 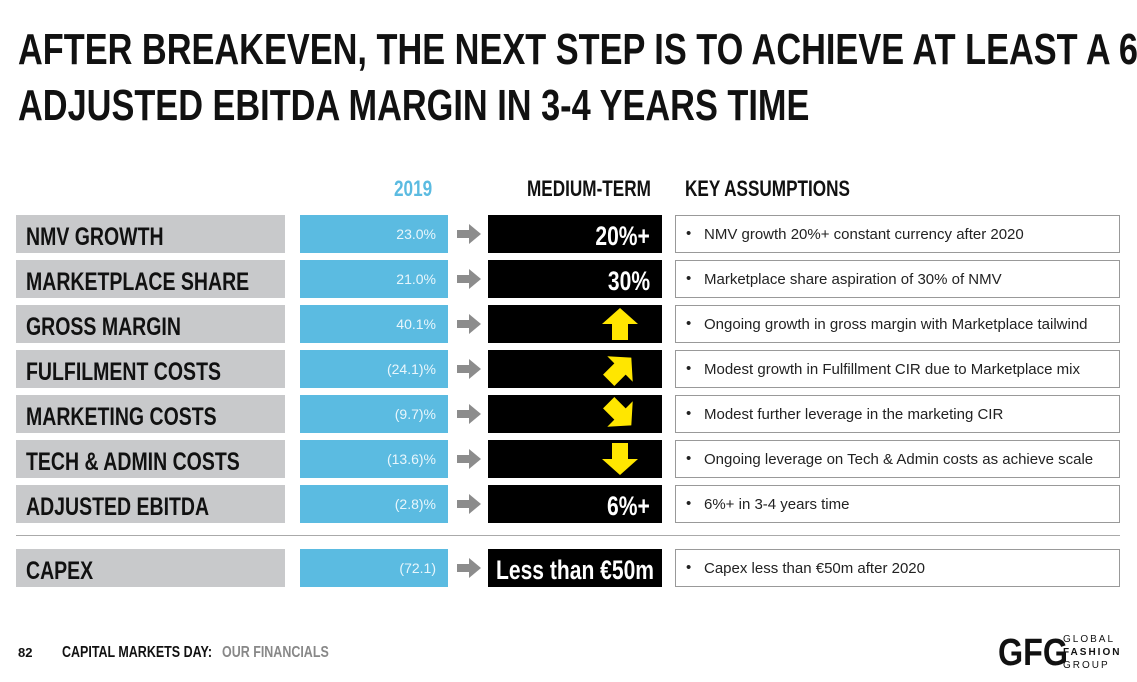 I want to click on key-assumption: 6%+ in 3-4 years time, so click(x=897, y=504).